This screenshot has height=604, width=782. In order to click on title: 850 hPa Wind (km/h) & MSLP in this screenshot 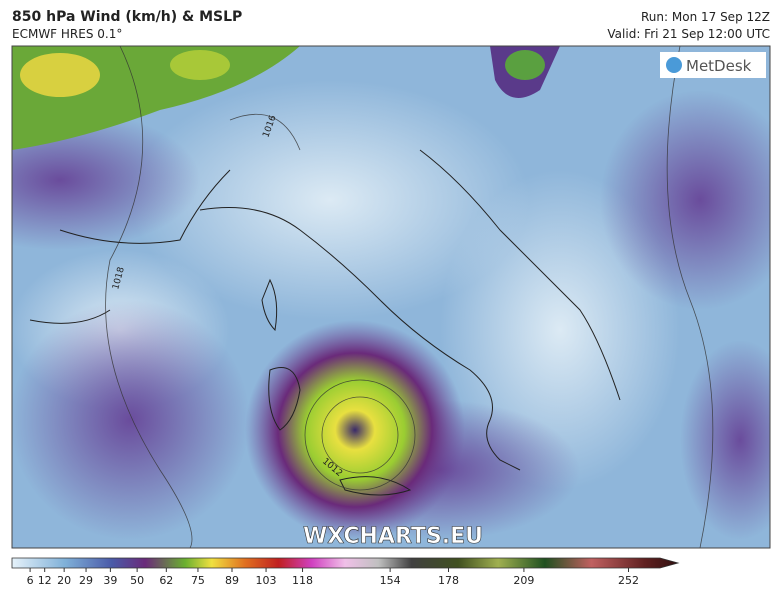, I will do `click(127, 17)`.